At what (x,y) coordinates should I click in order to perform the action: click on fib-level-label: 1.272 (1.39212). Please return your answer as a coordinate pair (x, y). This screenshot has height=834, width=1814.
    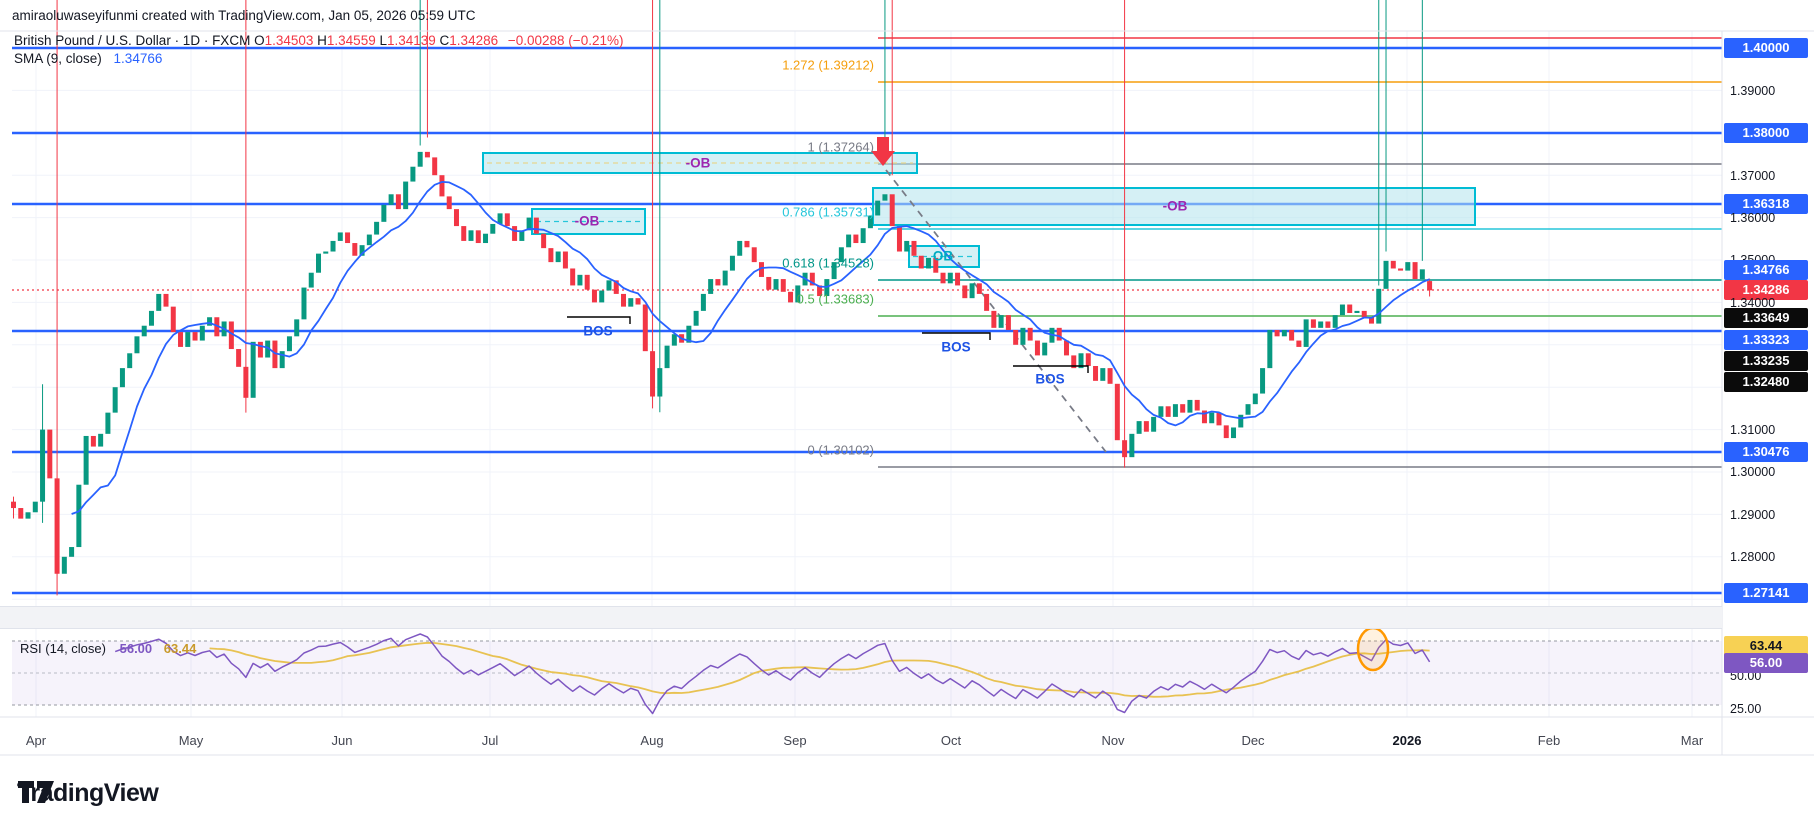
    Looking at the image, I should click on (828, 65).